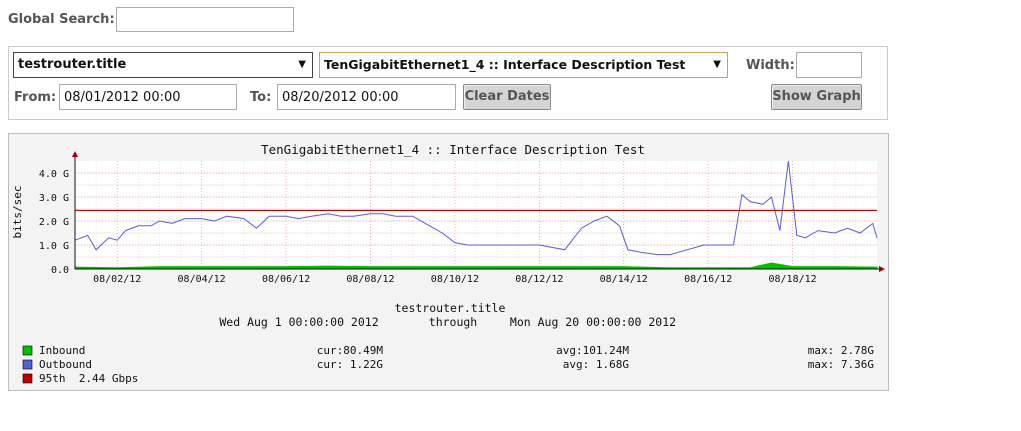 Image resolution: width=1021 pixels, height=431 pixels. What do you see at coordinates (27, 378) in the screenshot?
I see `percentile-swatch` at bounding box center [27, 378].